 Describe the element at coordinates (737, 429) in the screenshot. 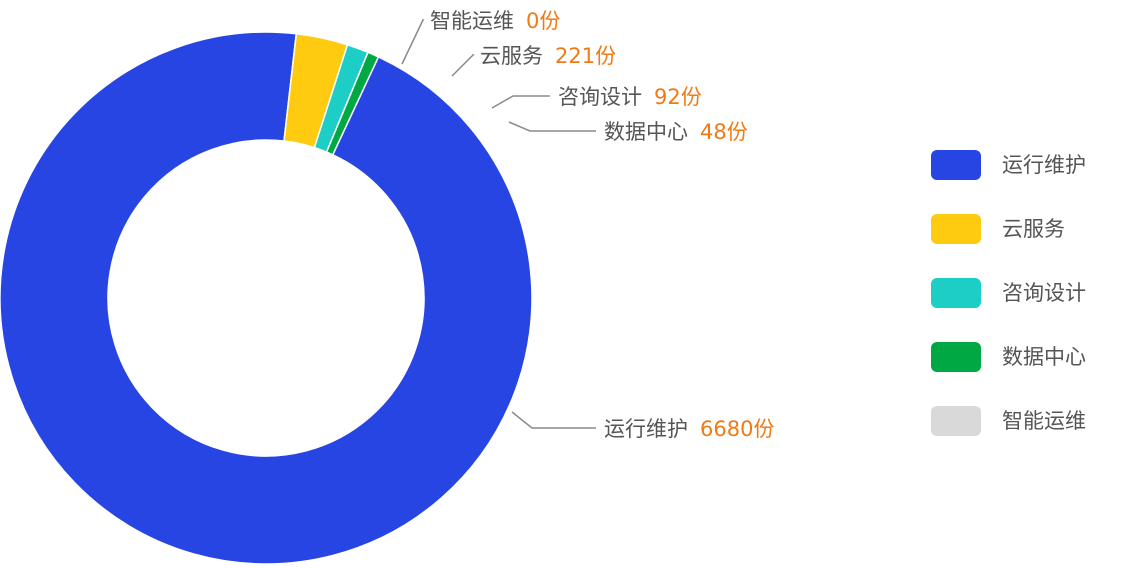

I see `callout-value: 6680份` at that location.